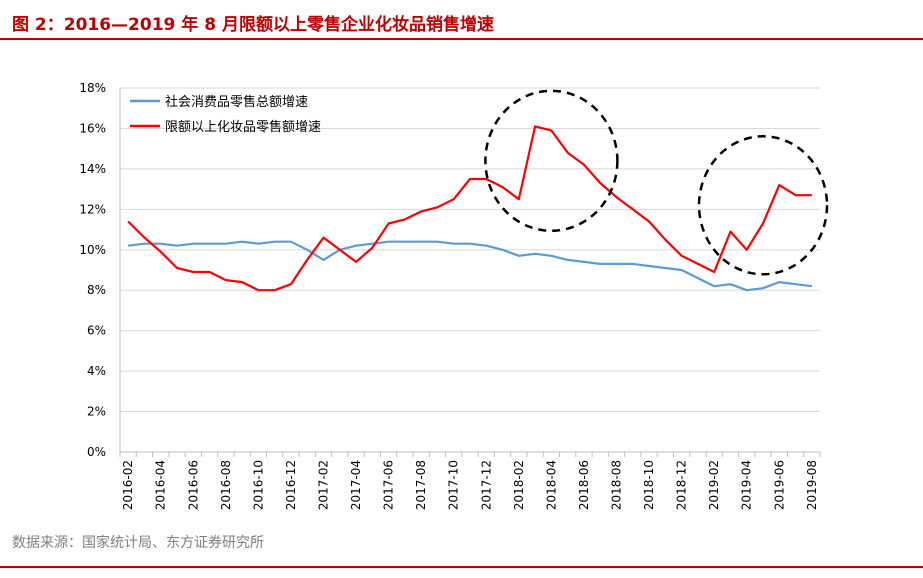  I want to click on y-tick-label: 4%, so click(96, 371).